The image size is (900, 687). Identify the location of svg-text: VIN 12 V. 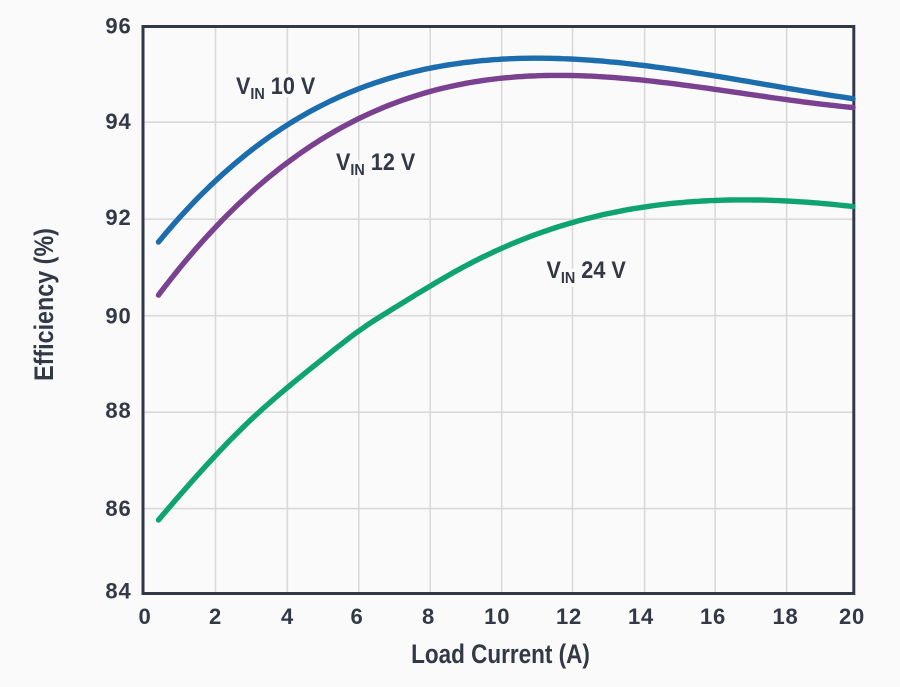
(376, 163).